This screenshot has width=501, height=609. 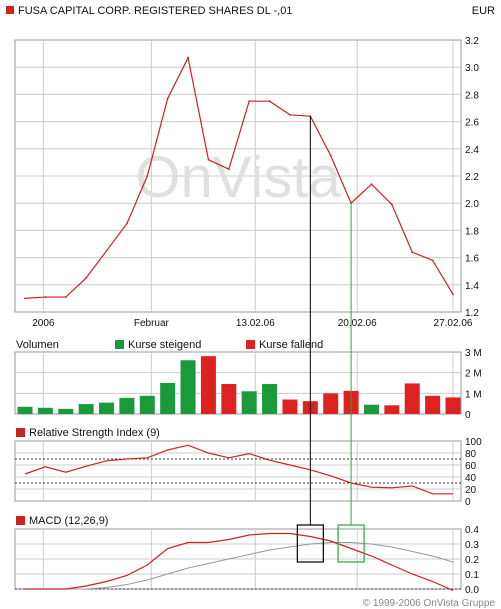 What do you see at coordinates (119, 344) in the screenshot?
I see `legend-swatch-up` at bounding box center [119, 344].